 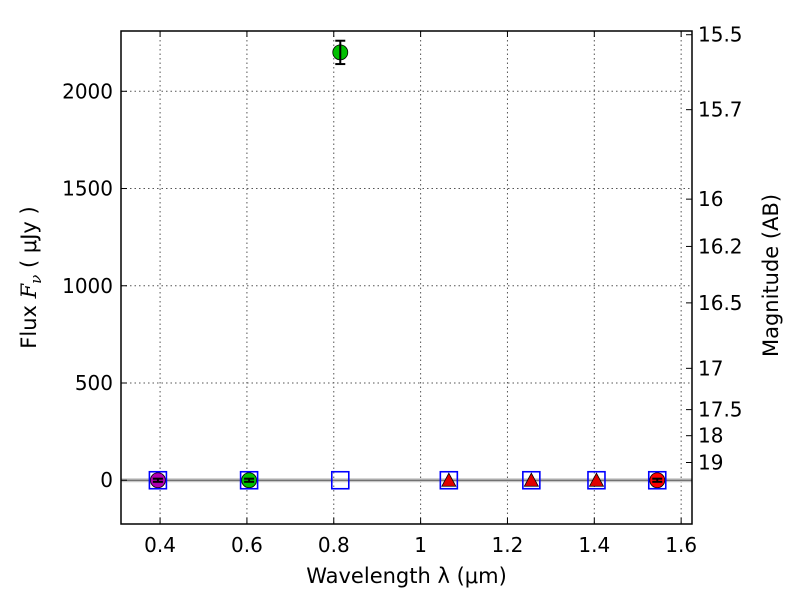 I want to click on x-axis-title: Wavelength λ (μm), so click(x=406, y=576).